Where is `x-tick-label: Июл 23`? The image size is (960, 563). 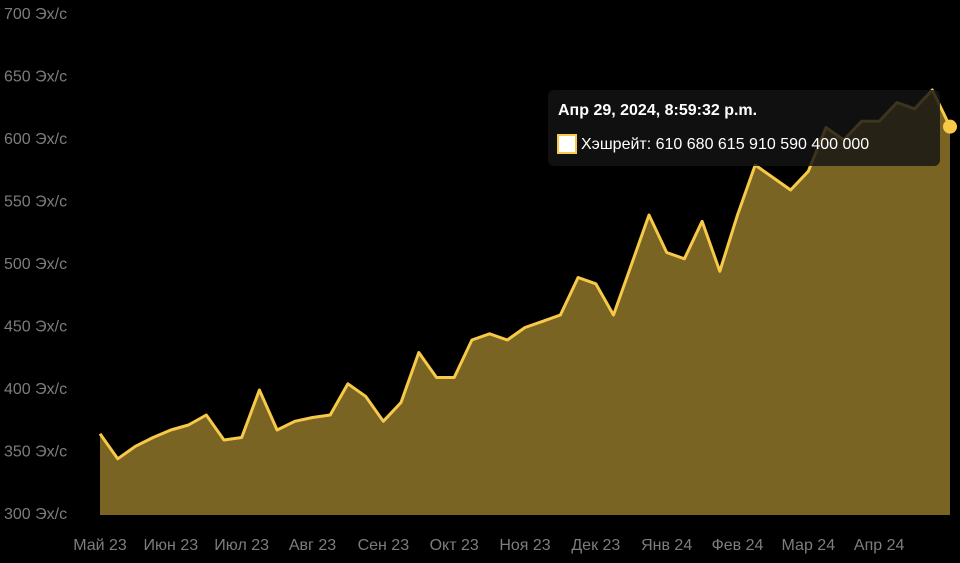
x-tick-label: Июл 23 is located at coordinates (241, 545).